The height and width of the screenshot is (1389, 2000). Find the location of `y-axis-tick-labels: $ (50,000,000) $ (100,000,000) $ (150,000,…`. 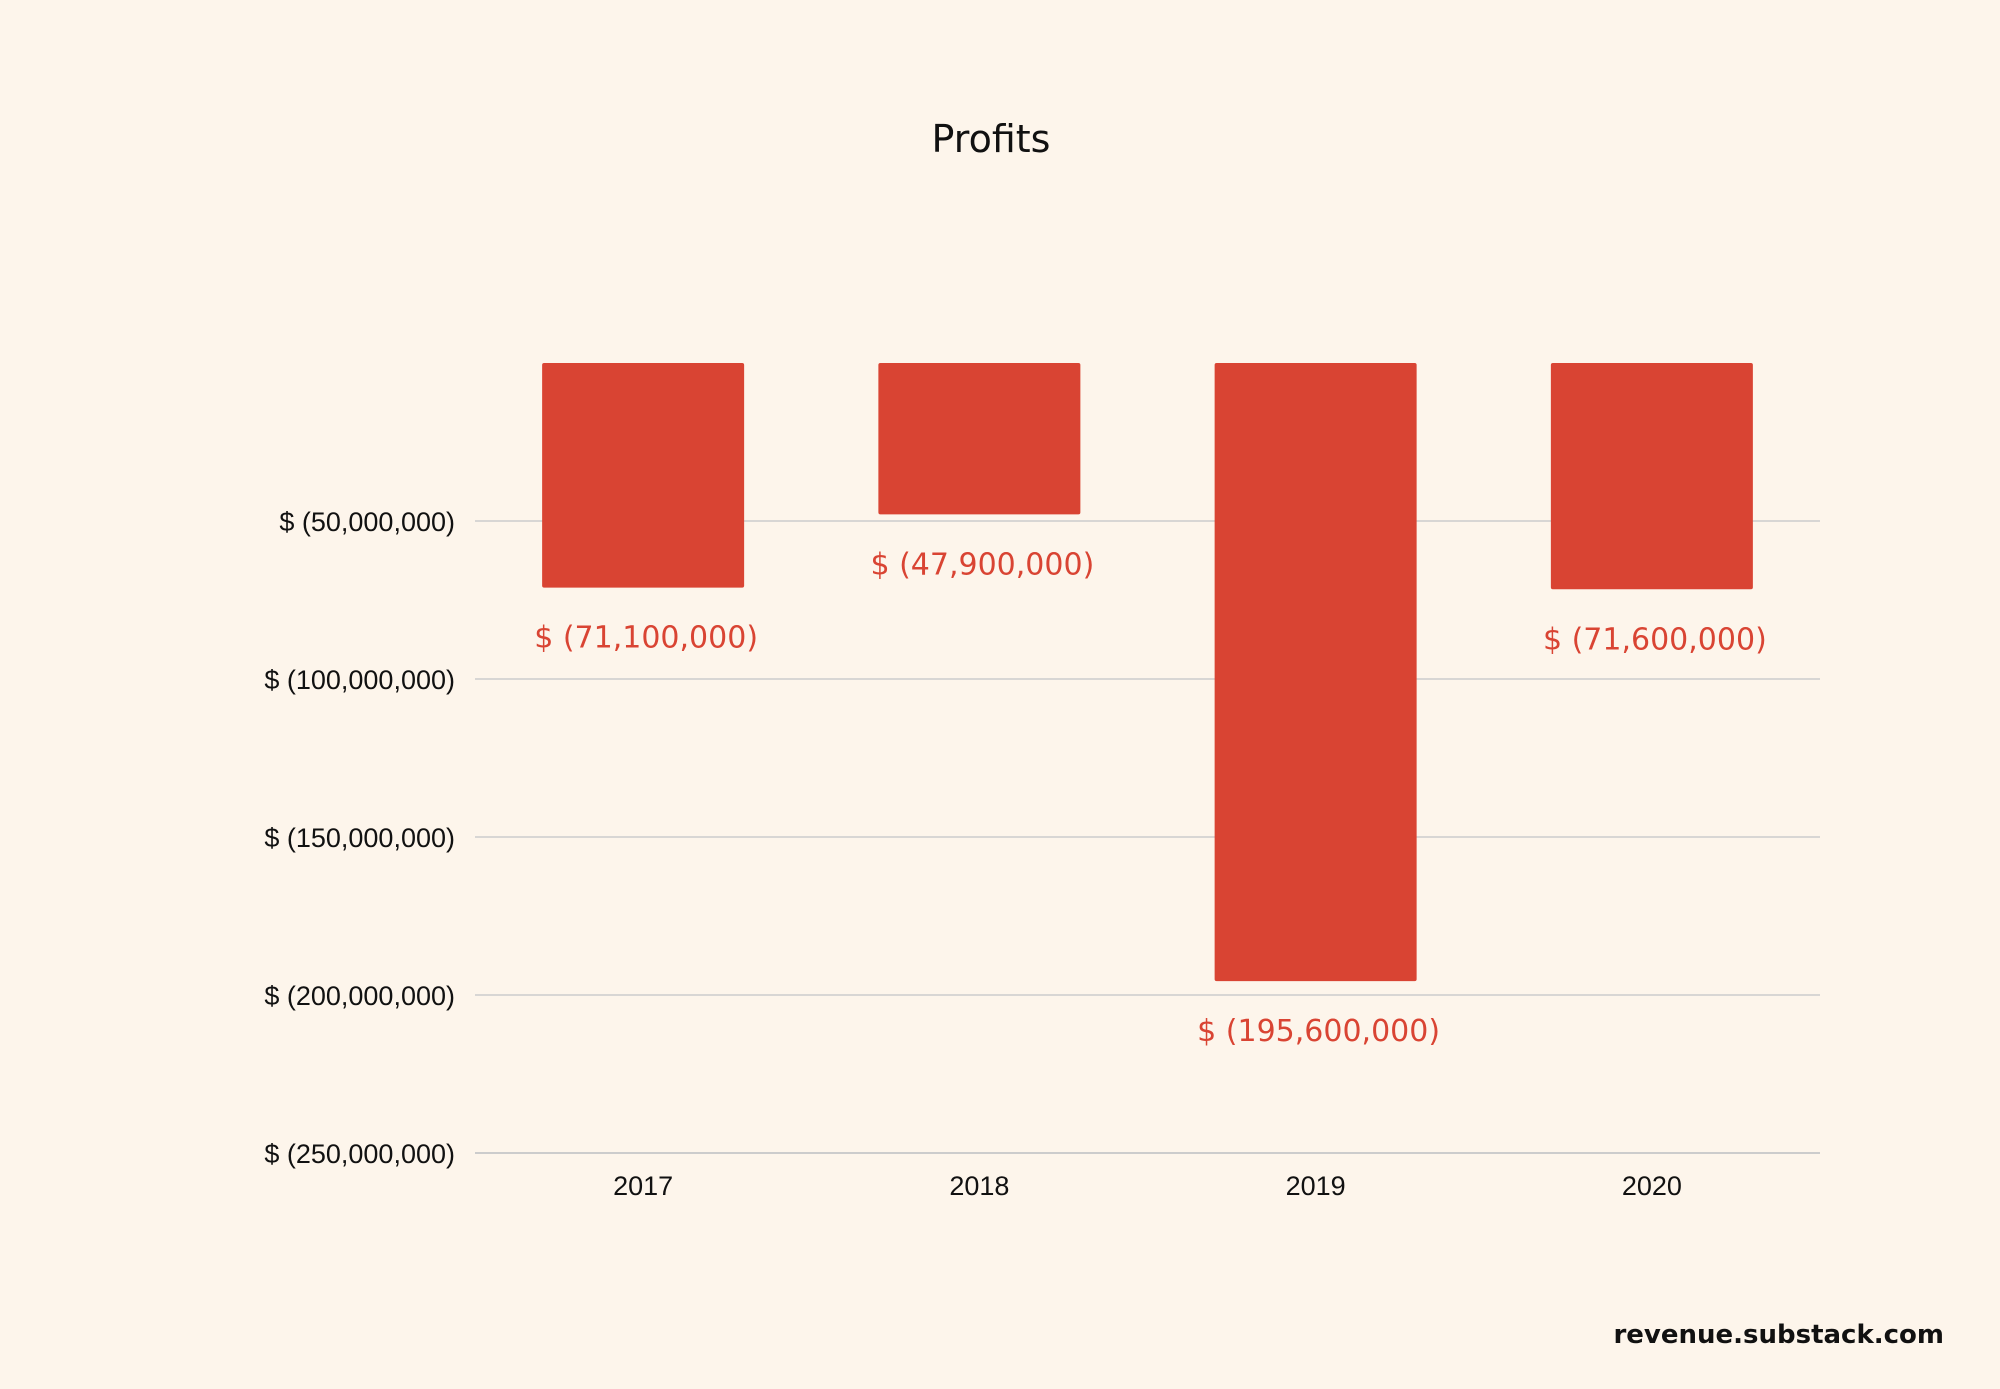

y-axis-tick-labels: $ (50,000,000) $ (100,000,000) $ (150,000,… is located at coordinates (359, 838).